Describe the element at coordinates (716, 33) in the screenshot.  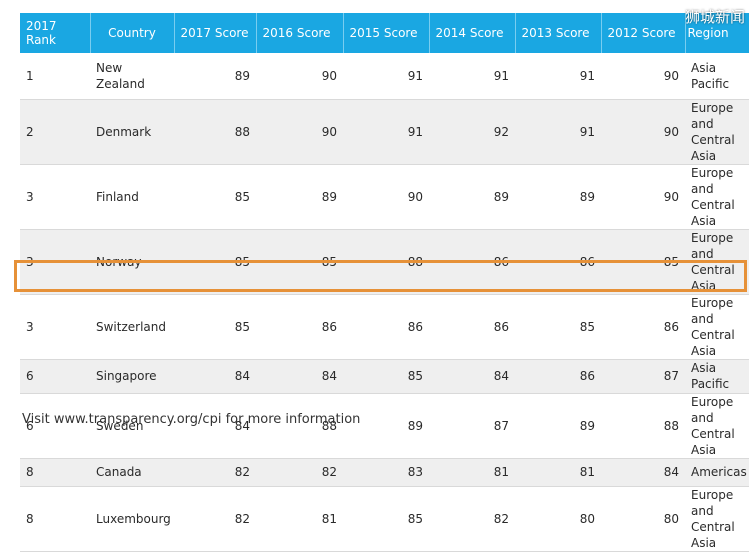
I see `header-region: Region` at that location.